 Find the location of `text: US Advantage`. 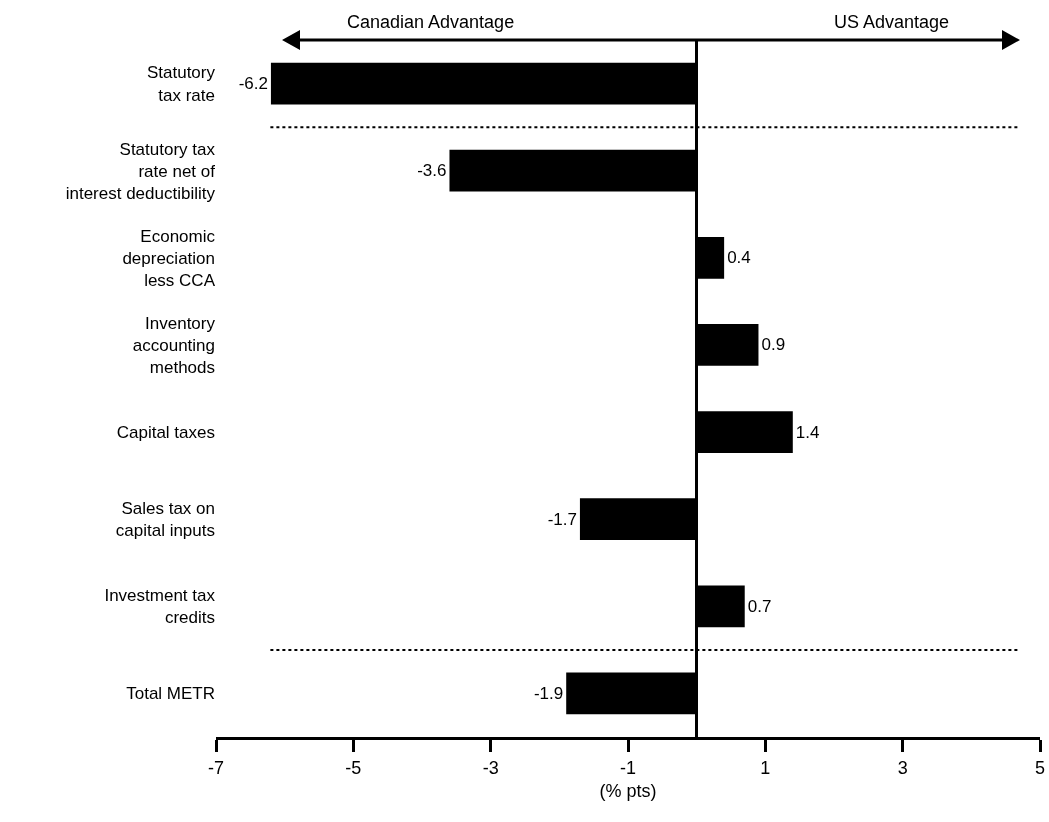

text: US Advantage is located at coordinates (892, 22).